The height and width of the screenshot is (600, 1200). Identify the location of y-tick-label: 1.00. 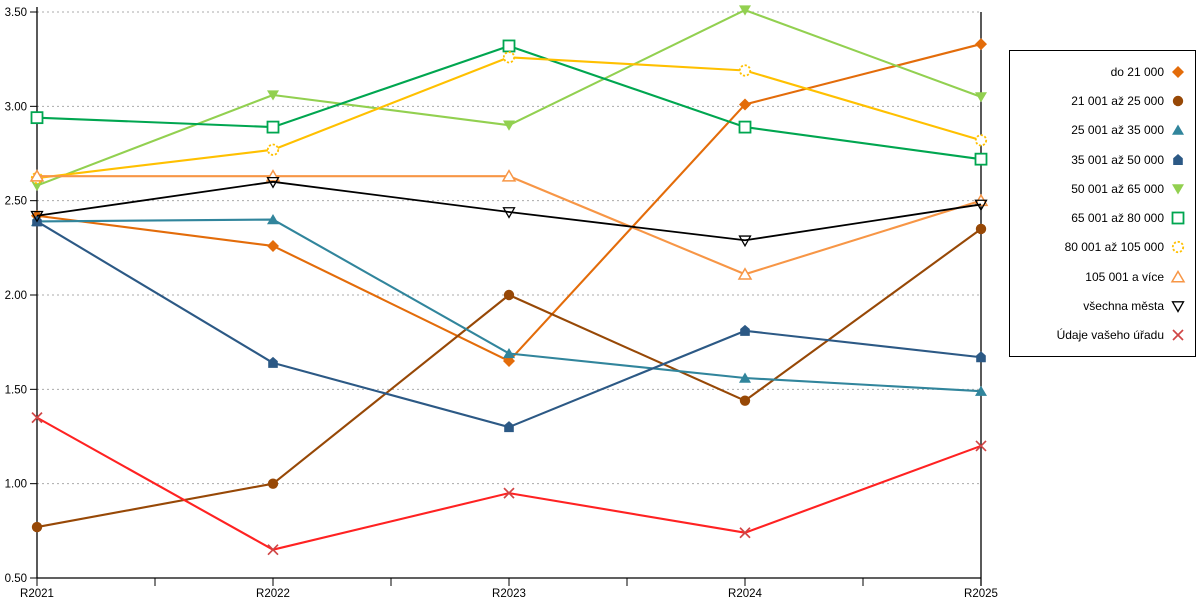
(16, 485).